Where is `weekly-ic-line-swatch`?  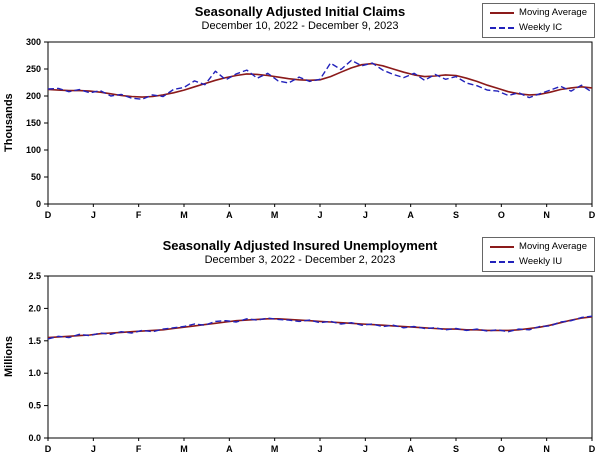
weekly-ic-line-swatch is located at coordinates (502, 27).